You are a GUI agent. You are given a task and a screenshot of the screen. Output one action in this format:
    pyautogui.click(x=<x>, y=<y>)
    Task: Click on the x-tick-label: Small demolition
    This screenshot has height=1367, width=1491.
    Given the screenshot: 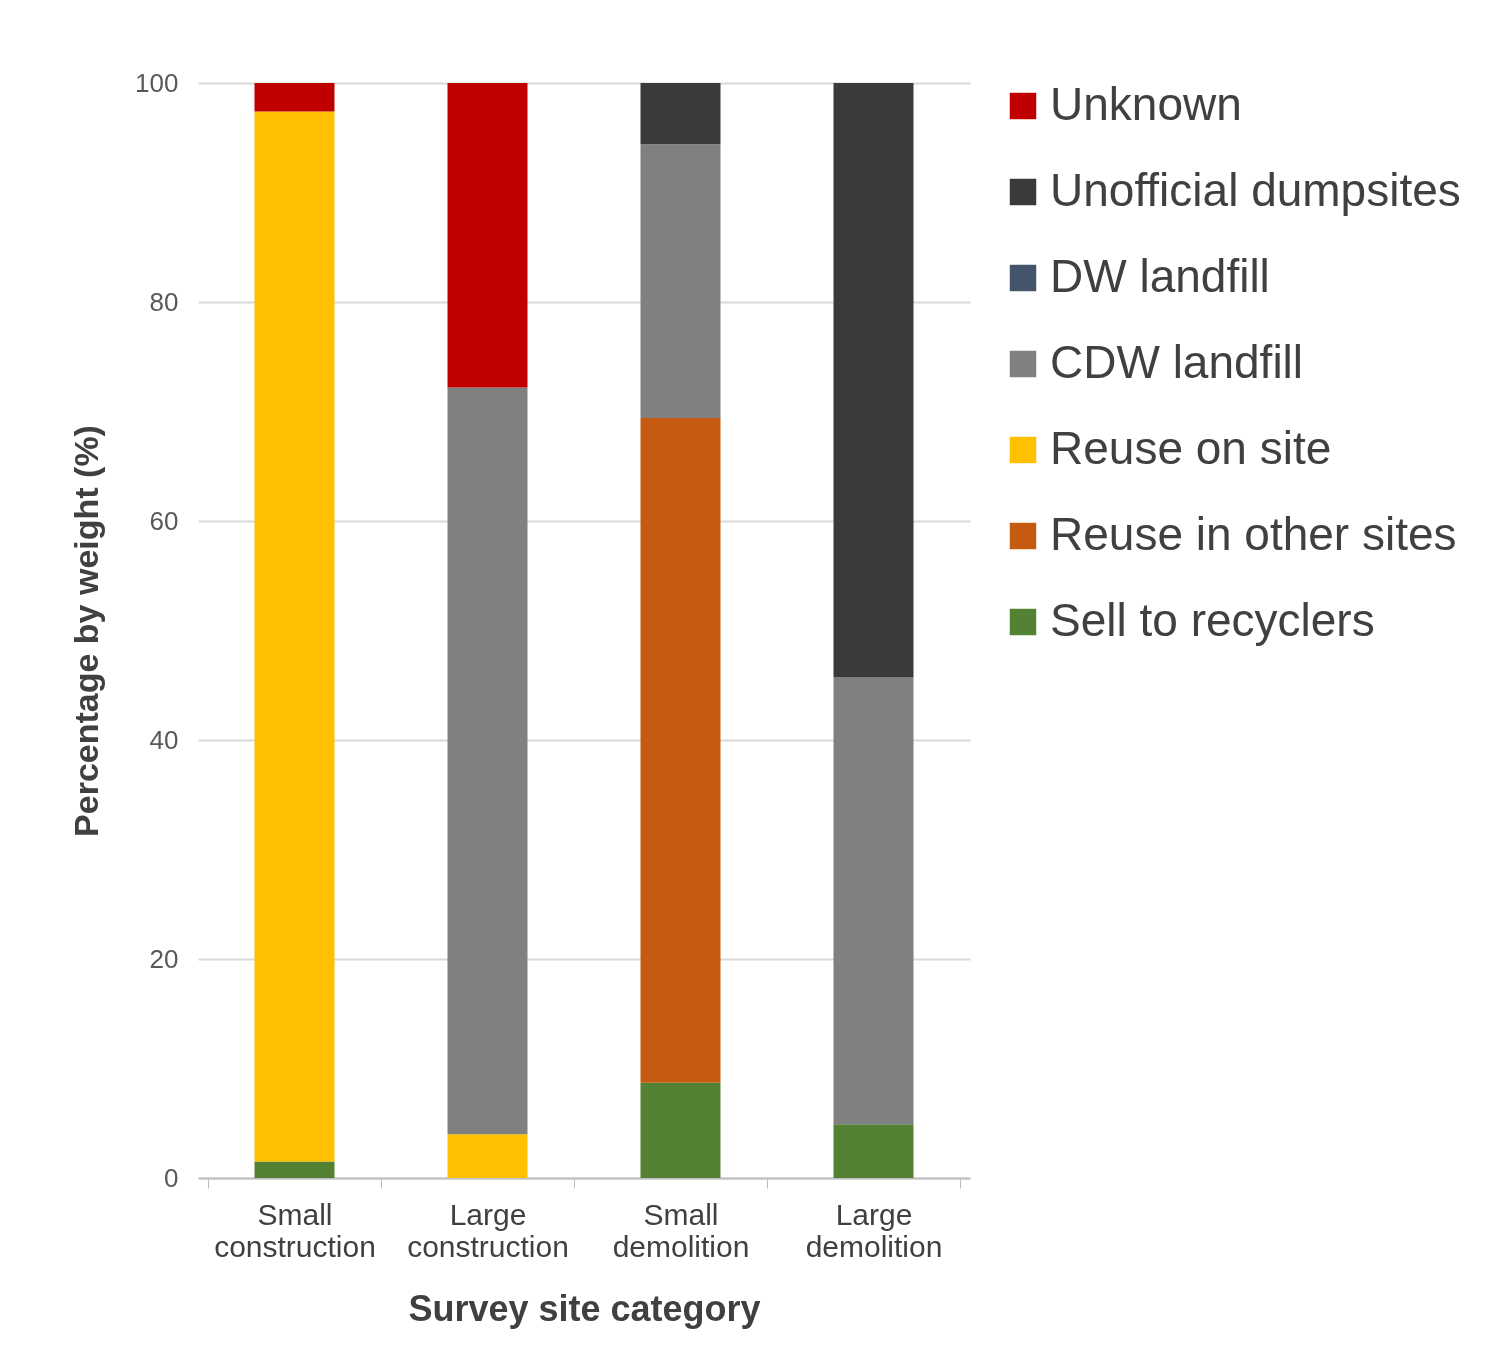 What is the action you would take?
    pyautogui.click(x=681, y=1230)
    